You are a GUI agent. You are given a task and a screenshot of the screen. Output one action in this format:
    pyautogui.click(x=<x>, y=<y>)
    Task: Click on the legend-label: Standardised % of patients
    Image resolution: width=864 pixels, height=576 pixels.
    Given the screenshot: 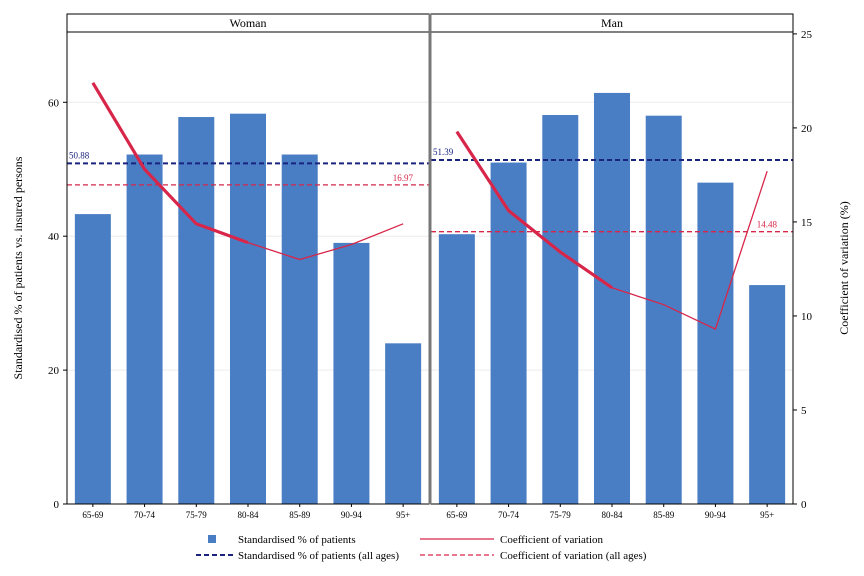 What is the action you would take?
    pyautogui.click(x=297, y=540)
    